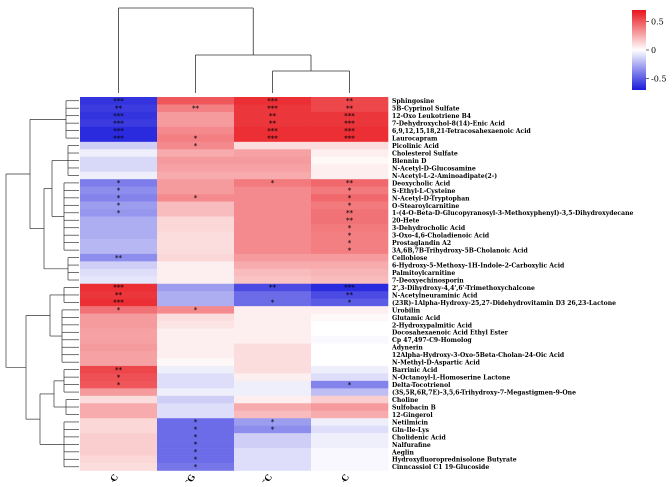 This screenshot has width=672, height=487. Describe the element at coordinates (435, 295) in the screenshot. I see `row-label: N-Acetylneuraminic Acid` at that location.